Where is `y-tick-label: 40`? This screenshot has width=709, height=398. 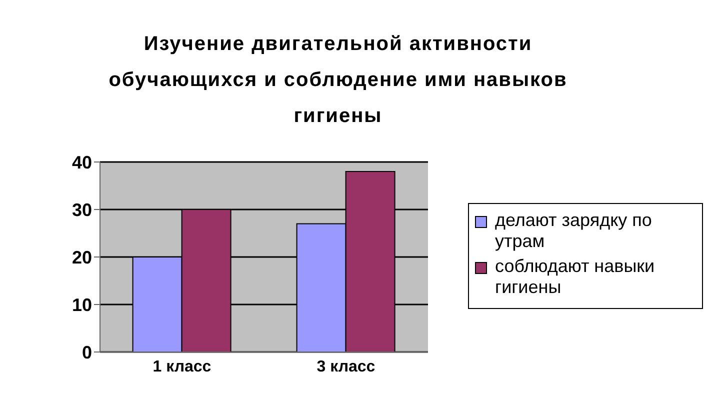
y-tick-label: 40 is located at coordinates (82, 162).